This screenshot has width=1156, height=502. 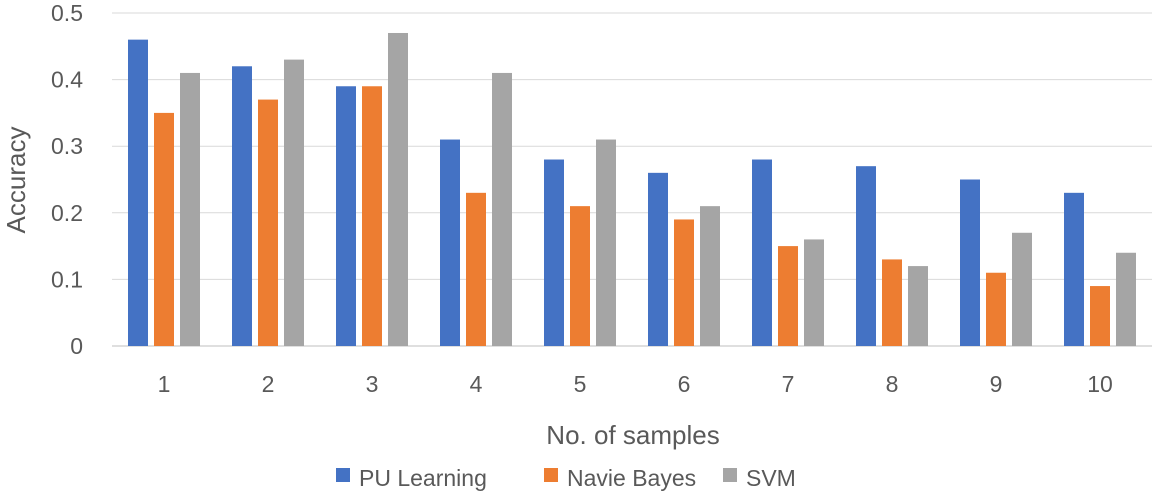 I want to click on x-tick-label: 9, so click(x=996, y=384).